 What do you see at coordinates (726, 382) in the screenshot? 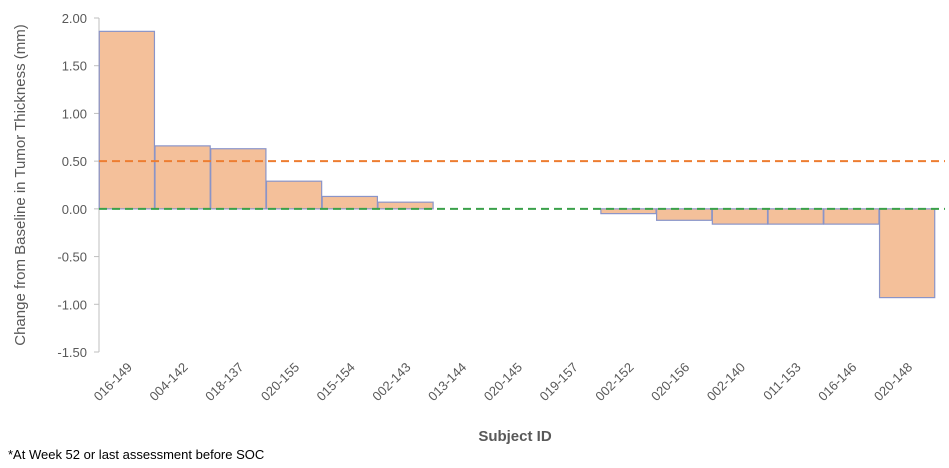
I see `x-tick-label: 002-140` at bounding box center [726, 382].